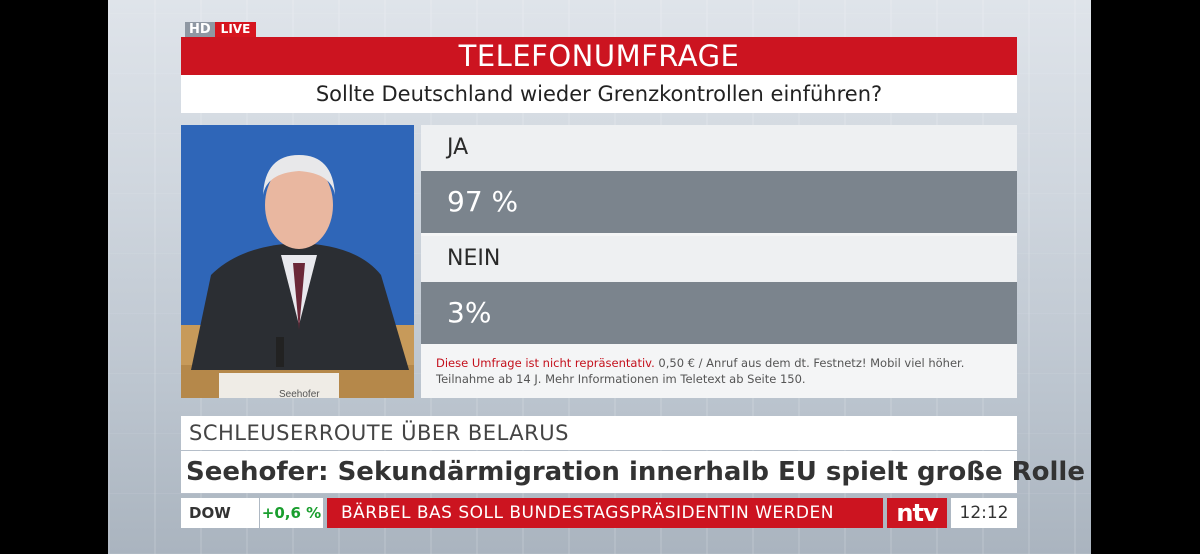 This screenshot has width=1200, height=554. I want to click on answer-no-bar: 3%, so click(719, 313).